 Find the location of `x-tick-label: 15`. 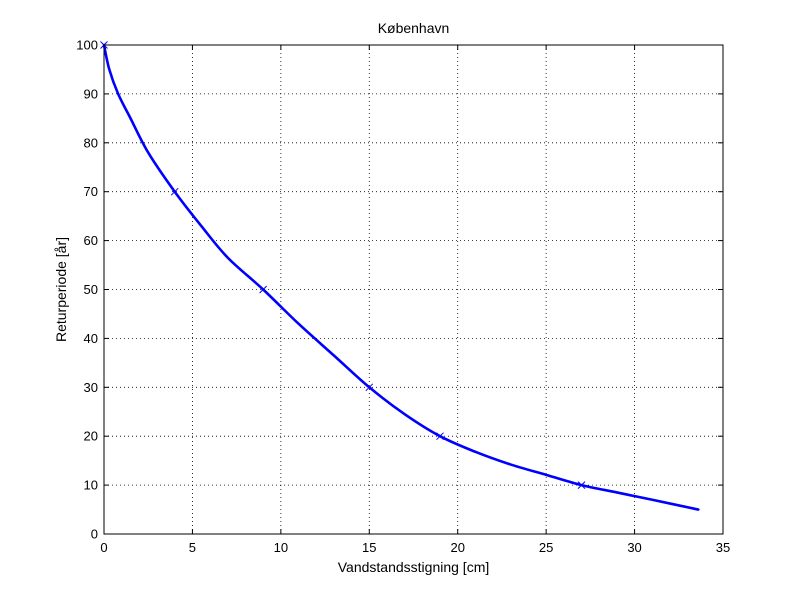

x-tick-label: 15 is located at coordinates (369, 547).